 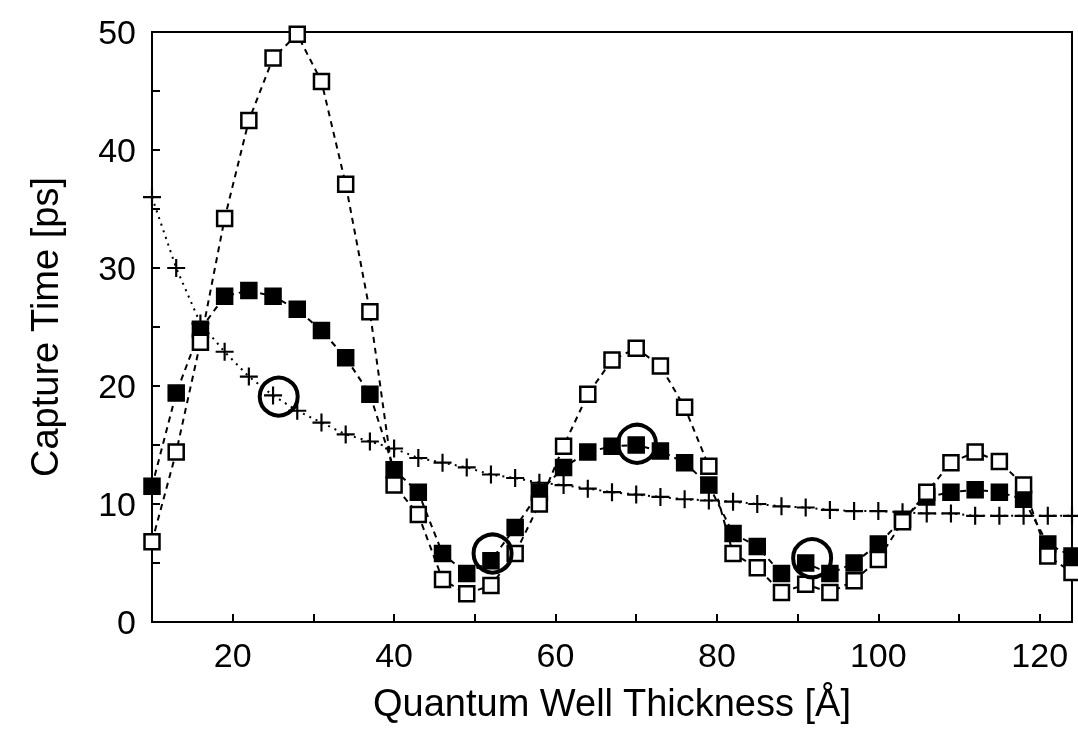 I want to click on y-axis-title: Capture Time [ps], so click(x=45, y=327).